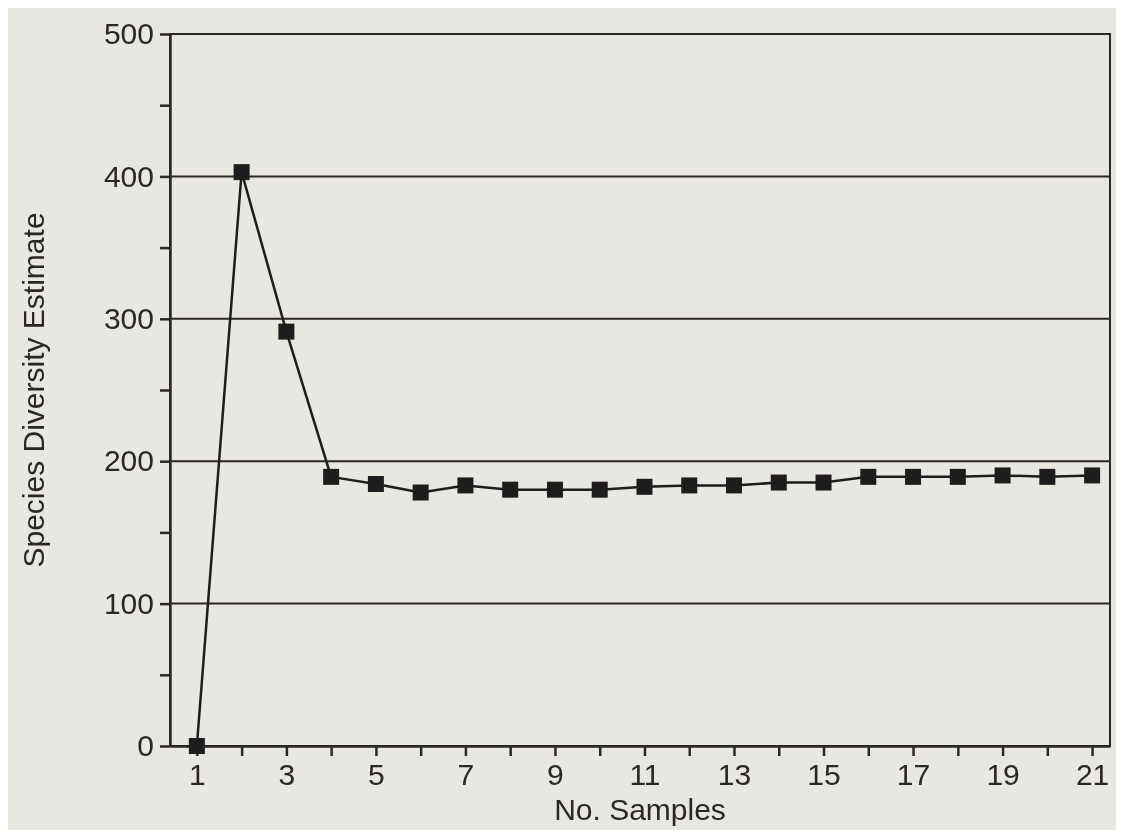 Image resolution: width=1124 pixels, height=838 pixels. Describe the element at coordinates (640, 809) in the screenshot. I see `x-axis-title: No. Samples` at that location.